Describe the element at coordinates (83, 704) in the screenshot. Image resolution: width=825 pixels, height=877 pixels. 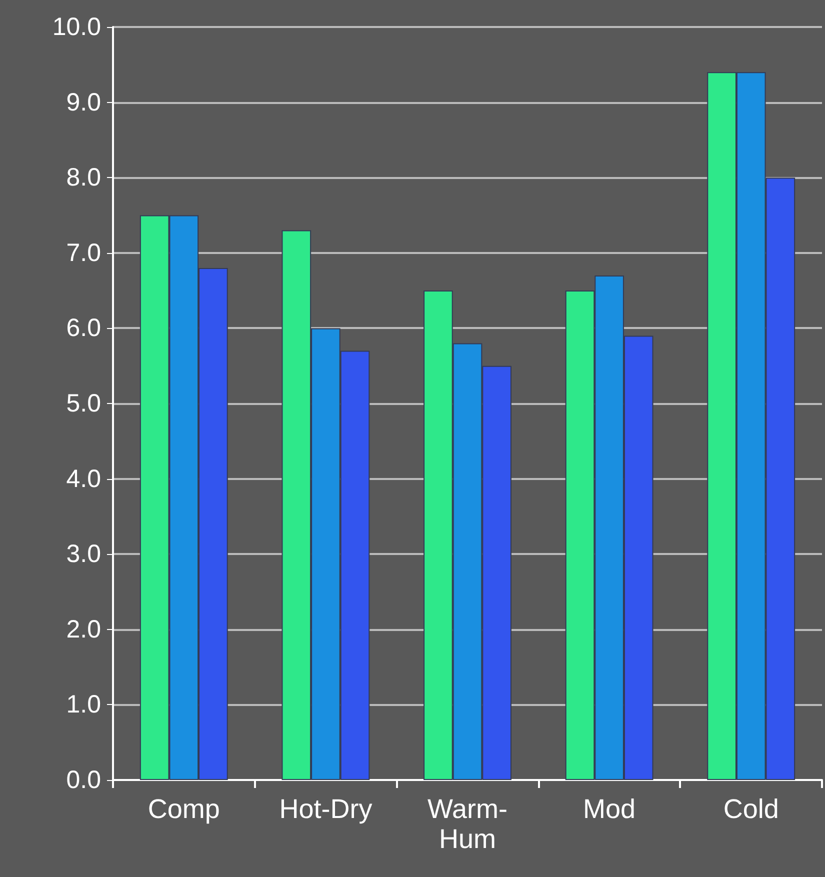
I see `y-tick-label: 1.0` at that location.